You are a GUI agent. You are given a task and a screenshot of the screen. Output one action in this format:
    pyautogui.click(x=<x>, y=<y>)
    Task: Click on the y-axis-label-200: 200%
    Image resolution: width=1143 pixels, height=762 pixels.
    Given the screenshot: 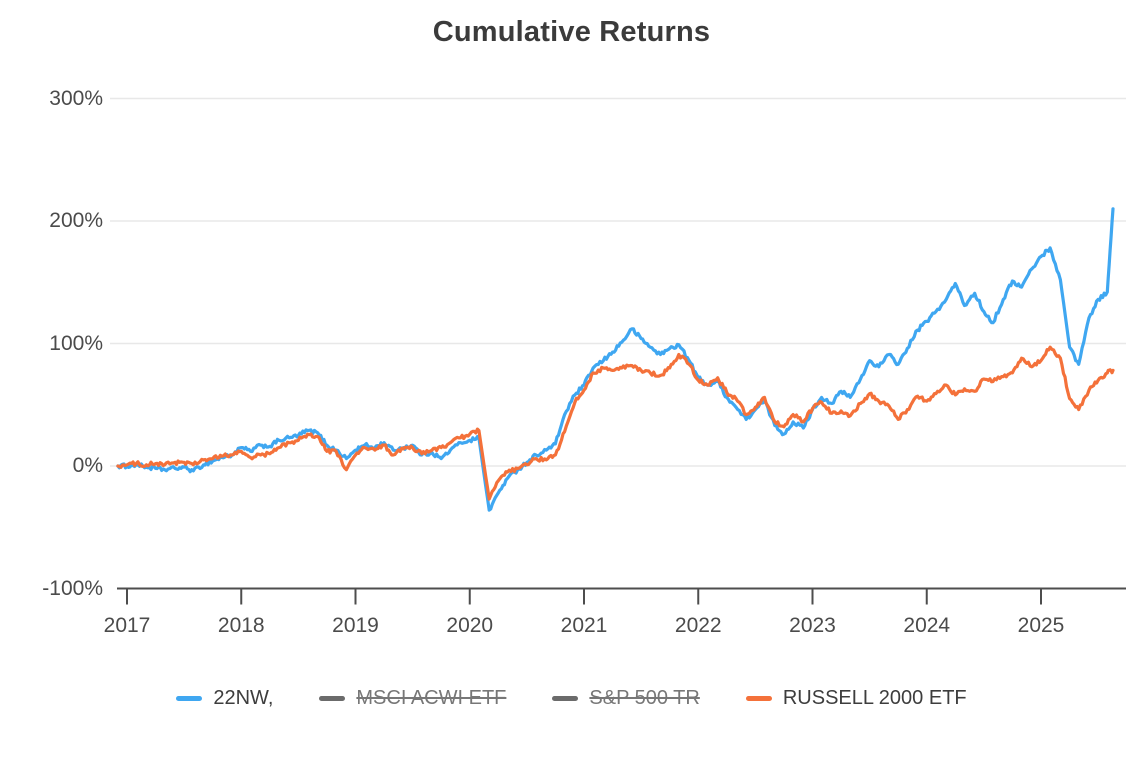 What is the action you would take?
    pyautogui.click(x=76, y=220)
    